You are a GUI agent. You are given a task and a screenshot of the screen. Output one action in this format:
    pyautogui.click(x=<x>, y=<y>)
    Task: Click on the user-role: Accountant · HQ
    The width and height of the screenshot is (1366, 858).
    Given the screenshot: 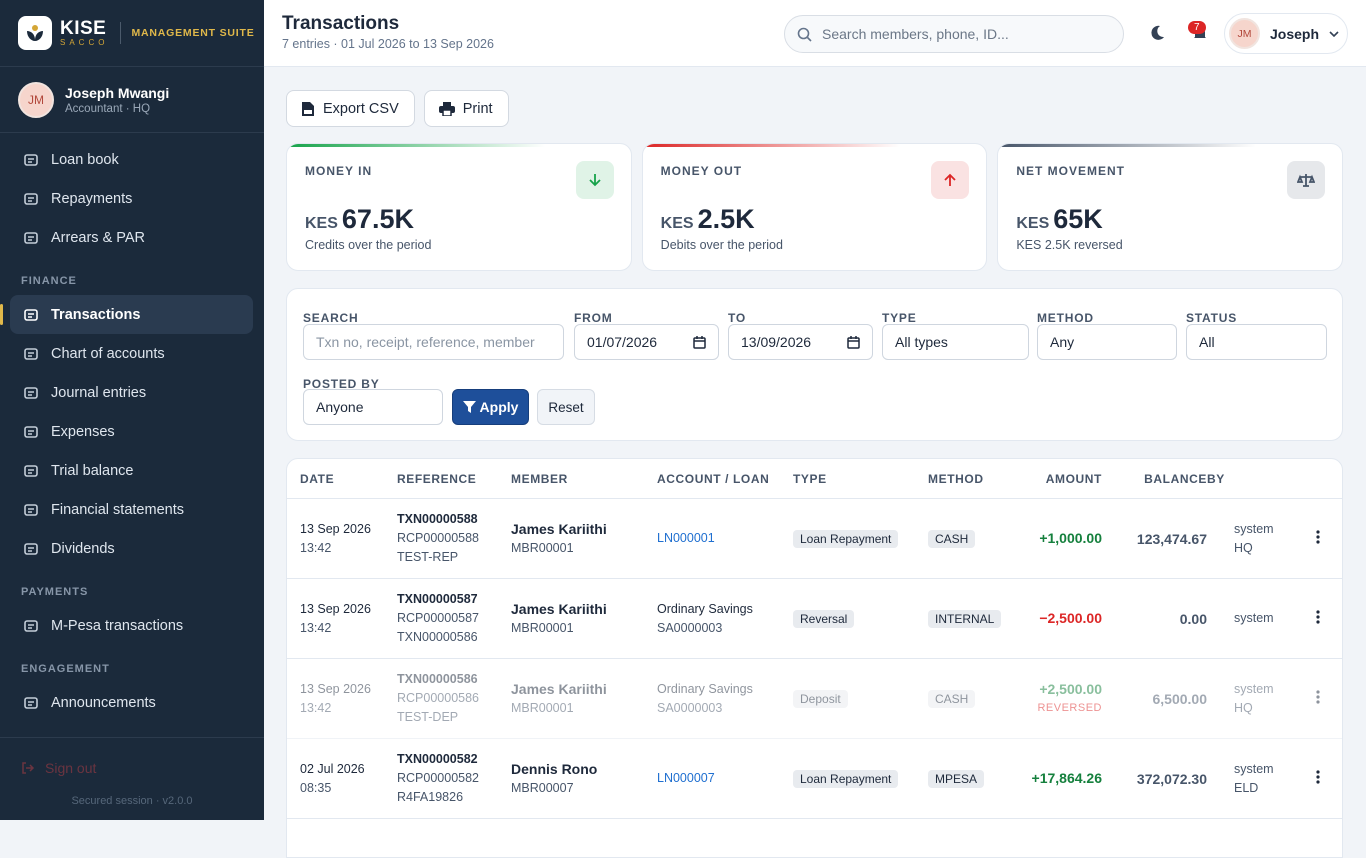 What is the action you would take?
    pyautogui.click(x=108, y=108)
    